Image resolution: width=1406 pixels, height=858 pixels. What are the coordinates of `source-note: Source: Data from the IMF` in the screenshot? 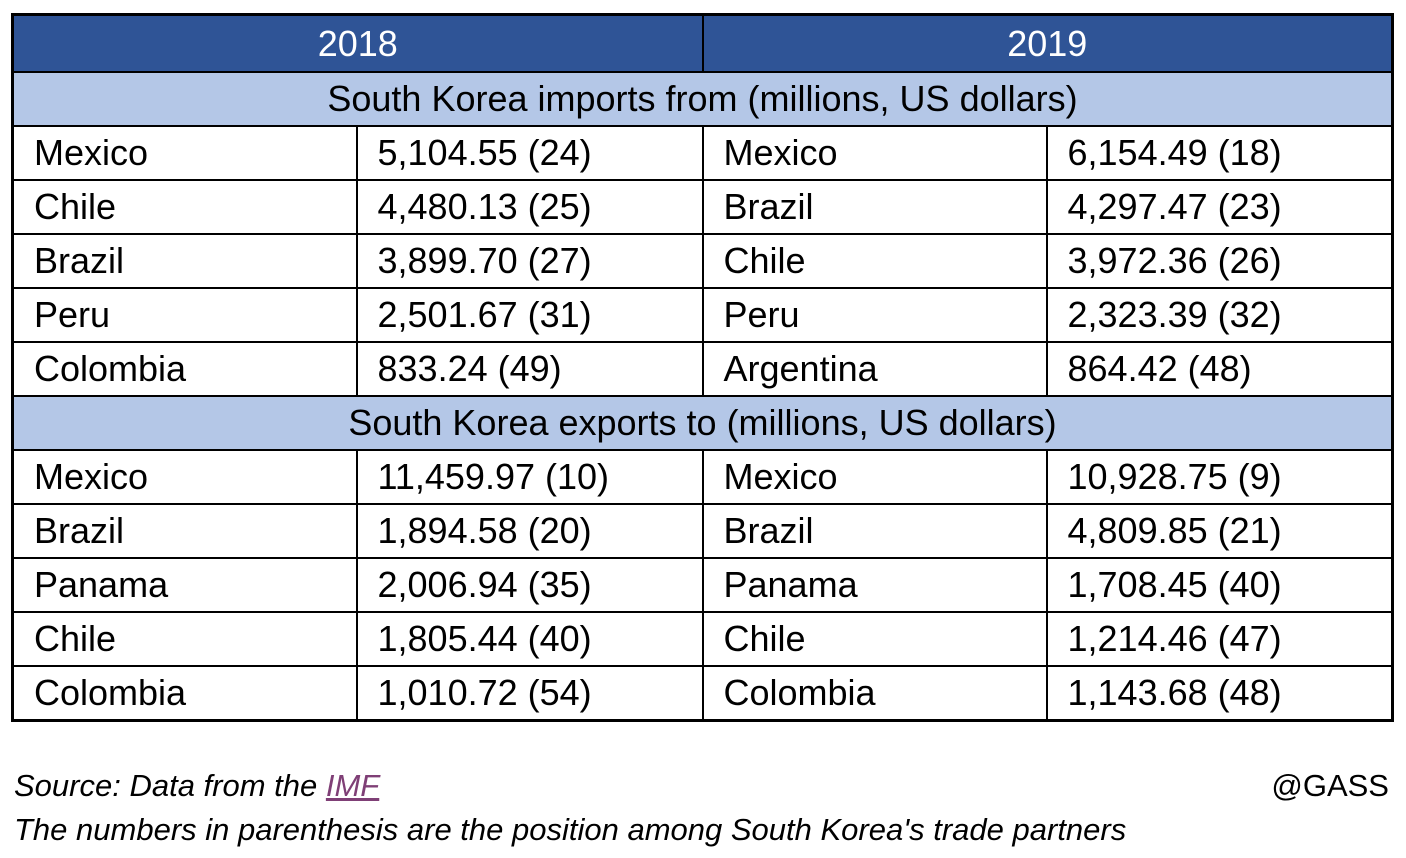 It's located at (196, 786).